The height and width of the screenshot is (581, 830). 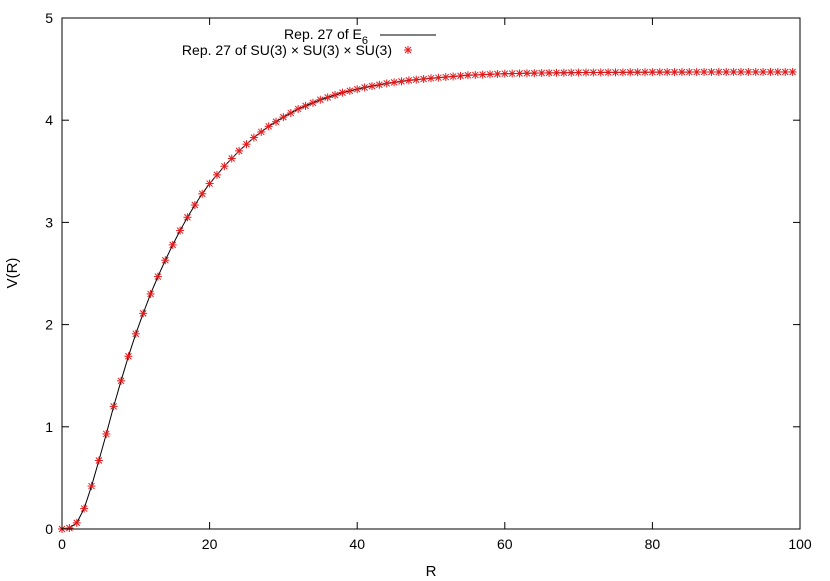 I want to click on legend-label-star-series: Rep. 27 of SU(3) × SU(3) × SU(3), so click(x=287, y=50).